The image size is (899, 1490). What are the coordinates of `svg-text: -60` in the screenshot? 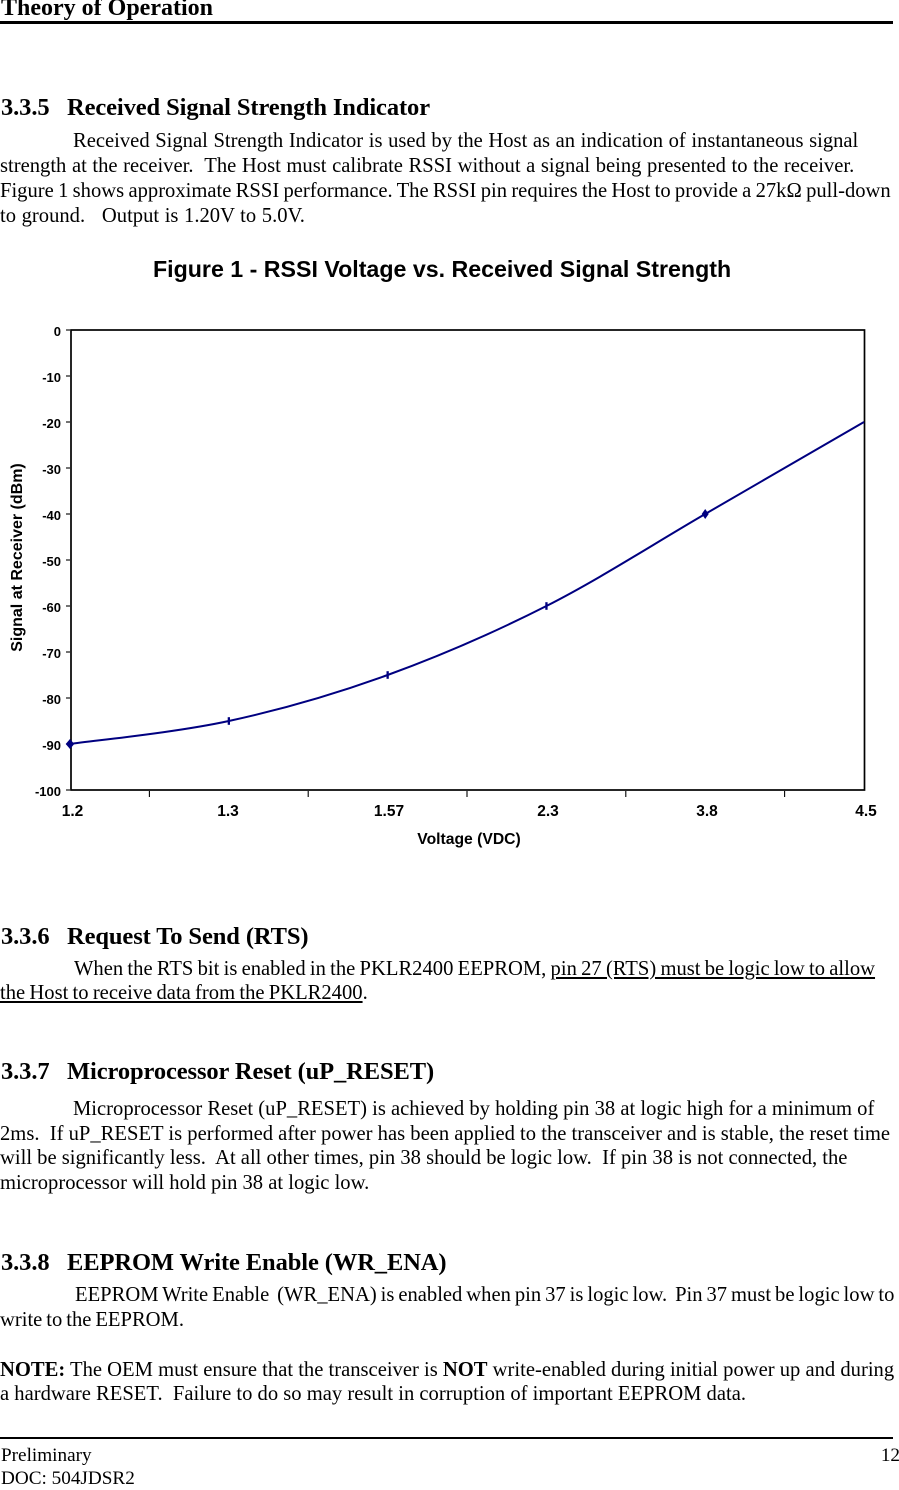 It's located at (51, 607).